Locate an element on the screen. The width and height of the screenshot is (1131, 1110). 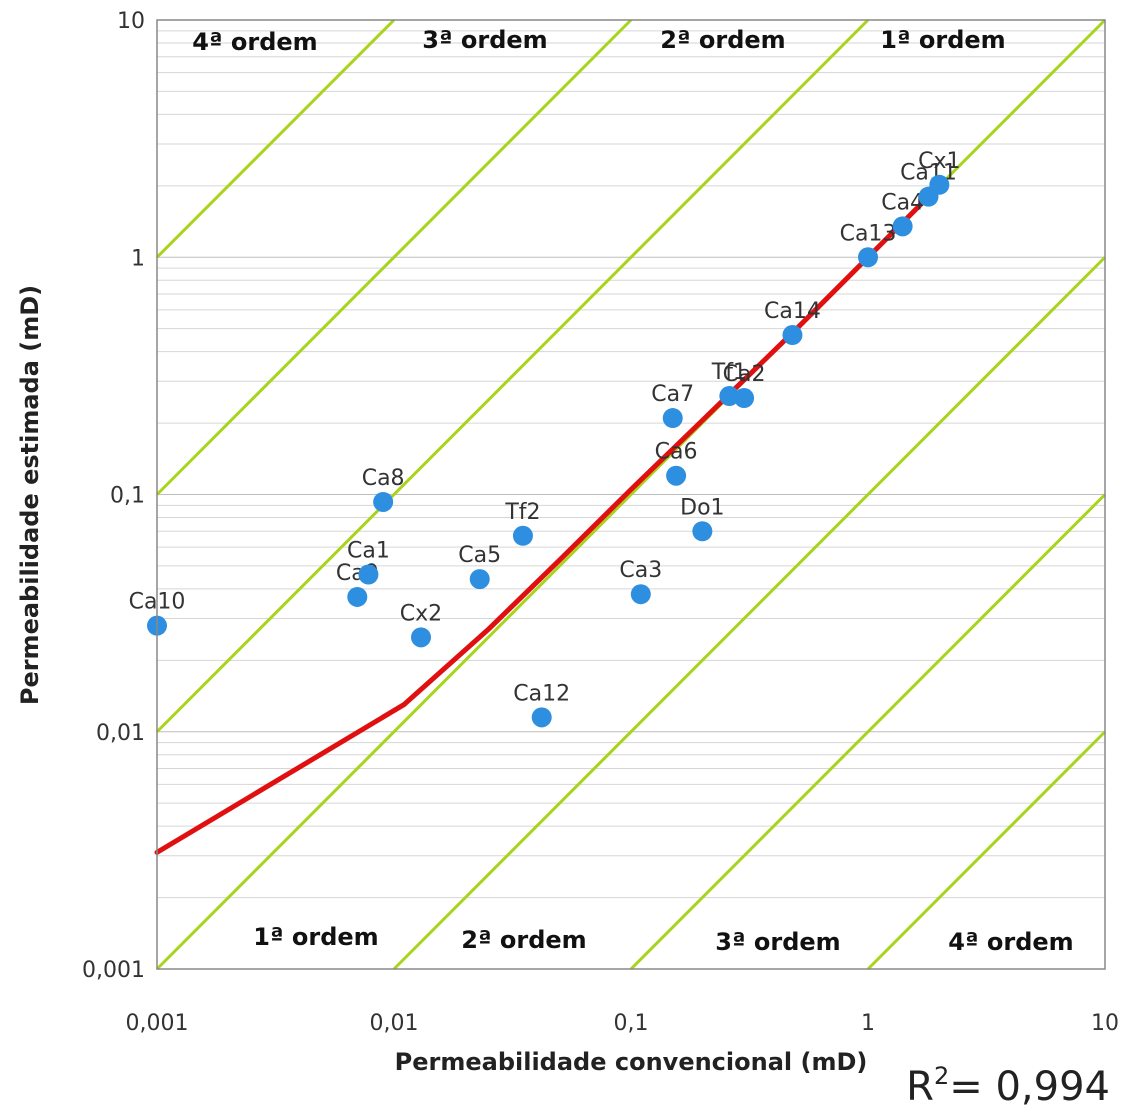
data-point-label: Ca3 is located at coordinates (640, 570).